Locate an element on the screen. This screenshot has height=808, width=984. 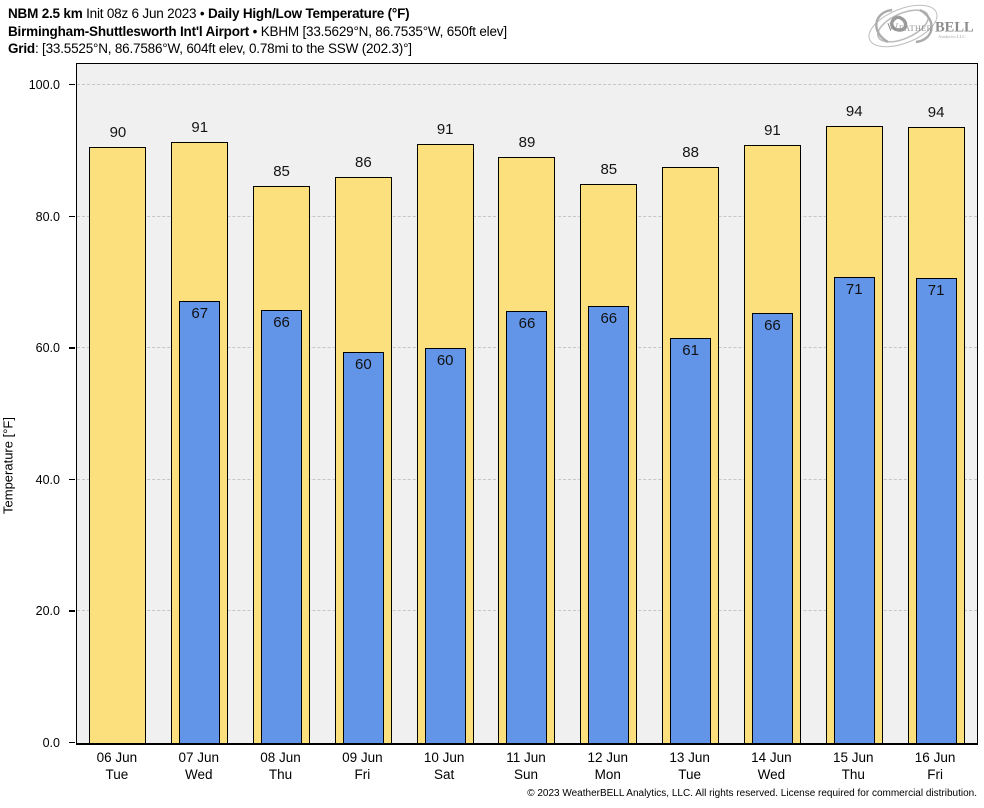
x-tick-date: 09 Jun is located at coordinates (362, 757).